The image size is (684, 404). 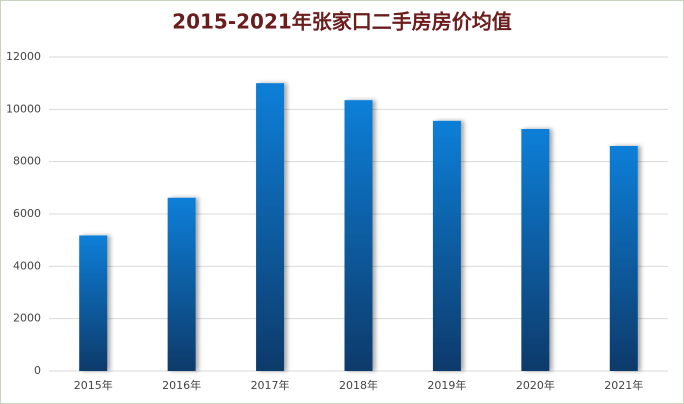 What do you see at coordinates (27, 265) in the screenshot?
I see `y-tick-label: 4000` at bounding box center [27, 265].